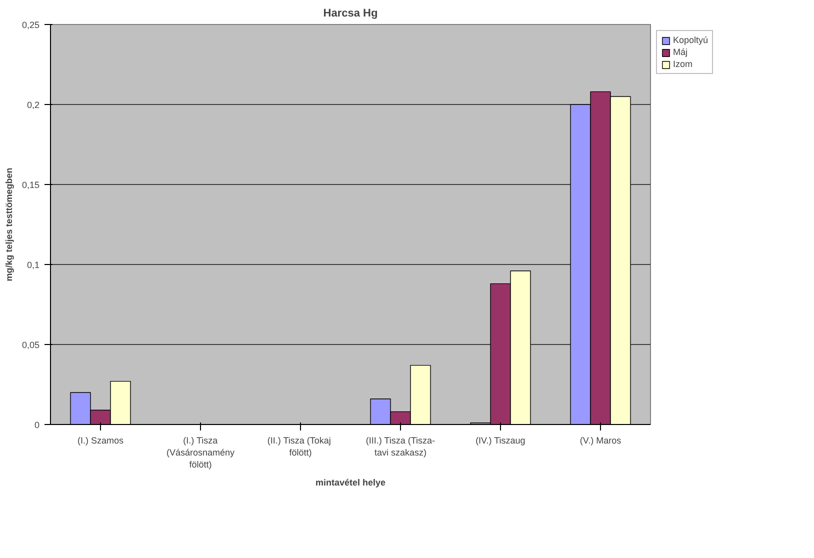 The width and height of the screenshot is (814, 558). Describe the element at coordinates (33, 265) in the screenshot. I see `y-tick-label: 0,1` at that location.